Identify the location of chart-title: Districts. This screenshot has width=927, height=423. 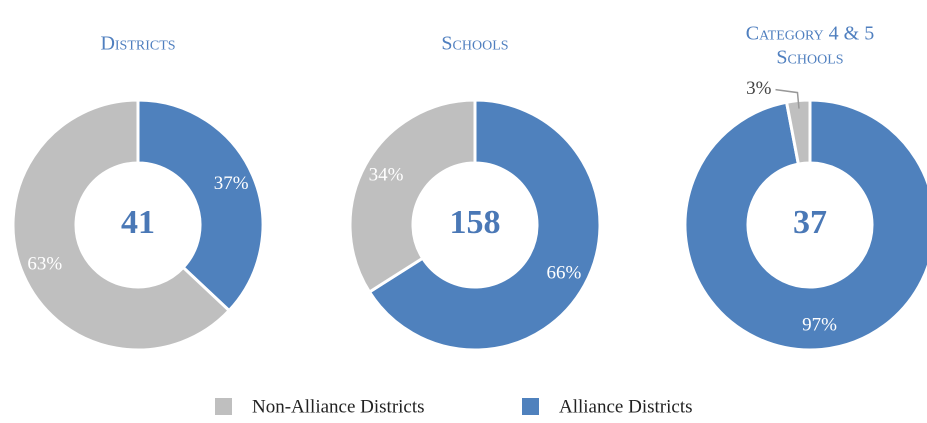
(137, 44).